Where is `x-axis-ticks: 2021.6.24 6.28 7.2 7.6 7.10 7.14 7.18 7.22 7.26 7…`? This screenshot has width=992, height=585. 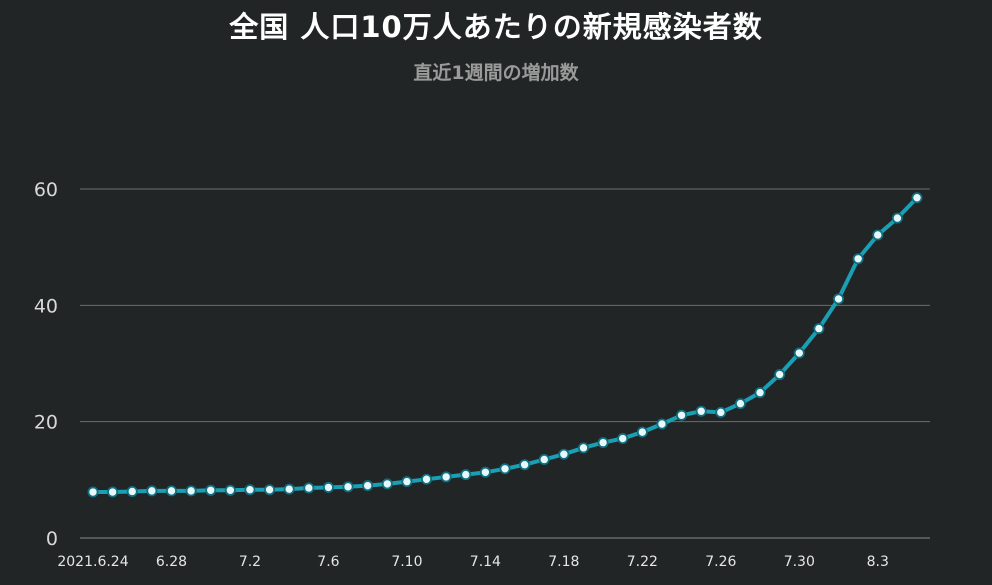 x-axis-ticks: 2021.6.24 6.28 7.2 7.6 7.10 7.14 7.18 7.22 7.26 7… is located at coordinates (473, 562).